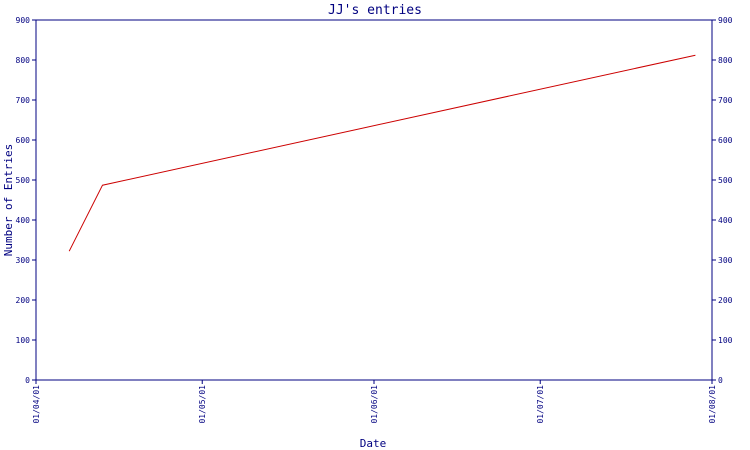 The height and width of the screenshot is (450, 750). Describe the element at coordinates (23, 220) in the screenshot. I see `y-tick-label-left-4: 400` at that location.